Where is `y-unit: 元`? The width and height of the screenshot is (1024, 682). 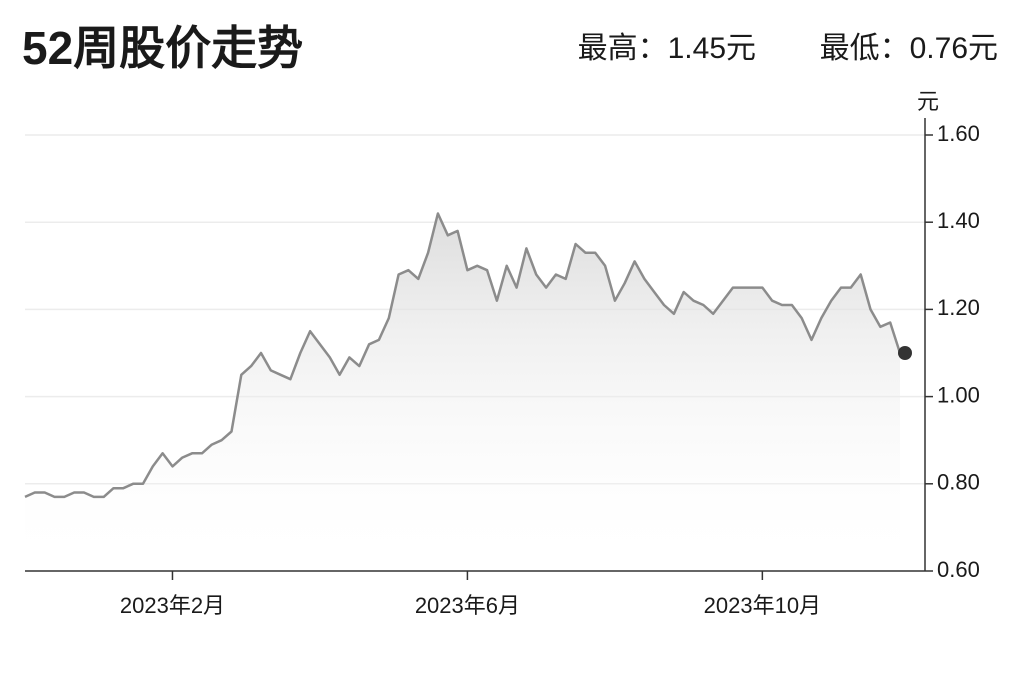 y-unit: 元 is located at coordinates (928, 101).